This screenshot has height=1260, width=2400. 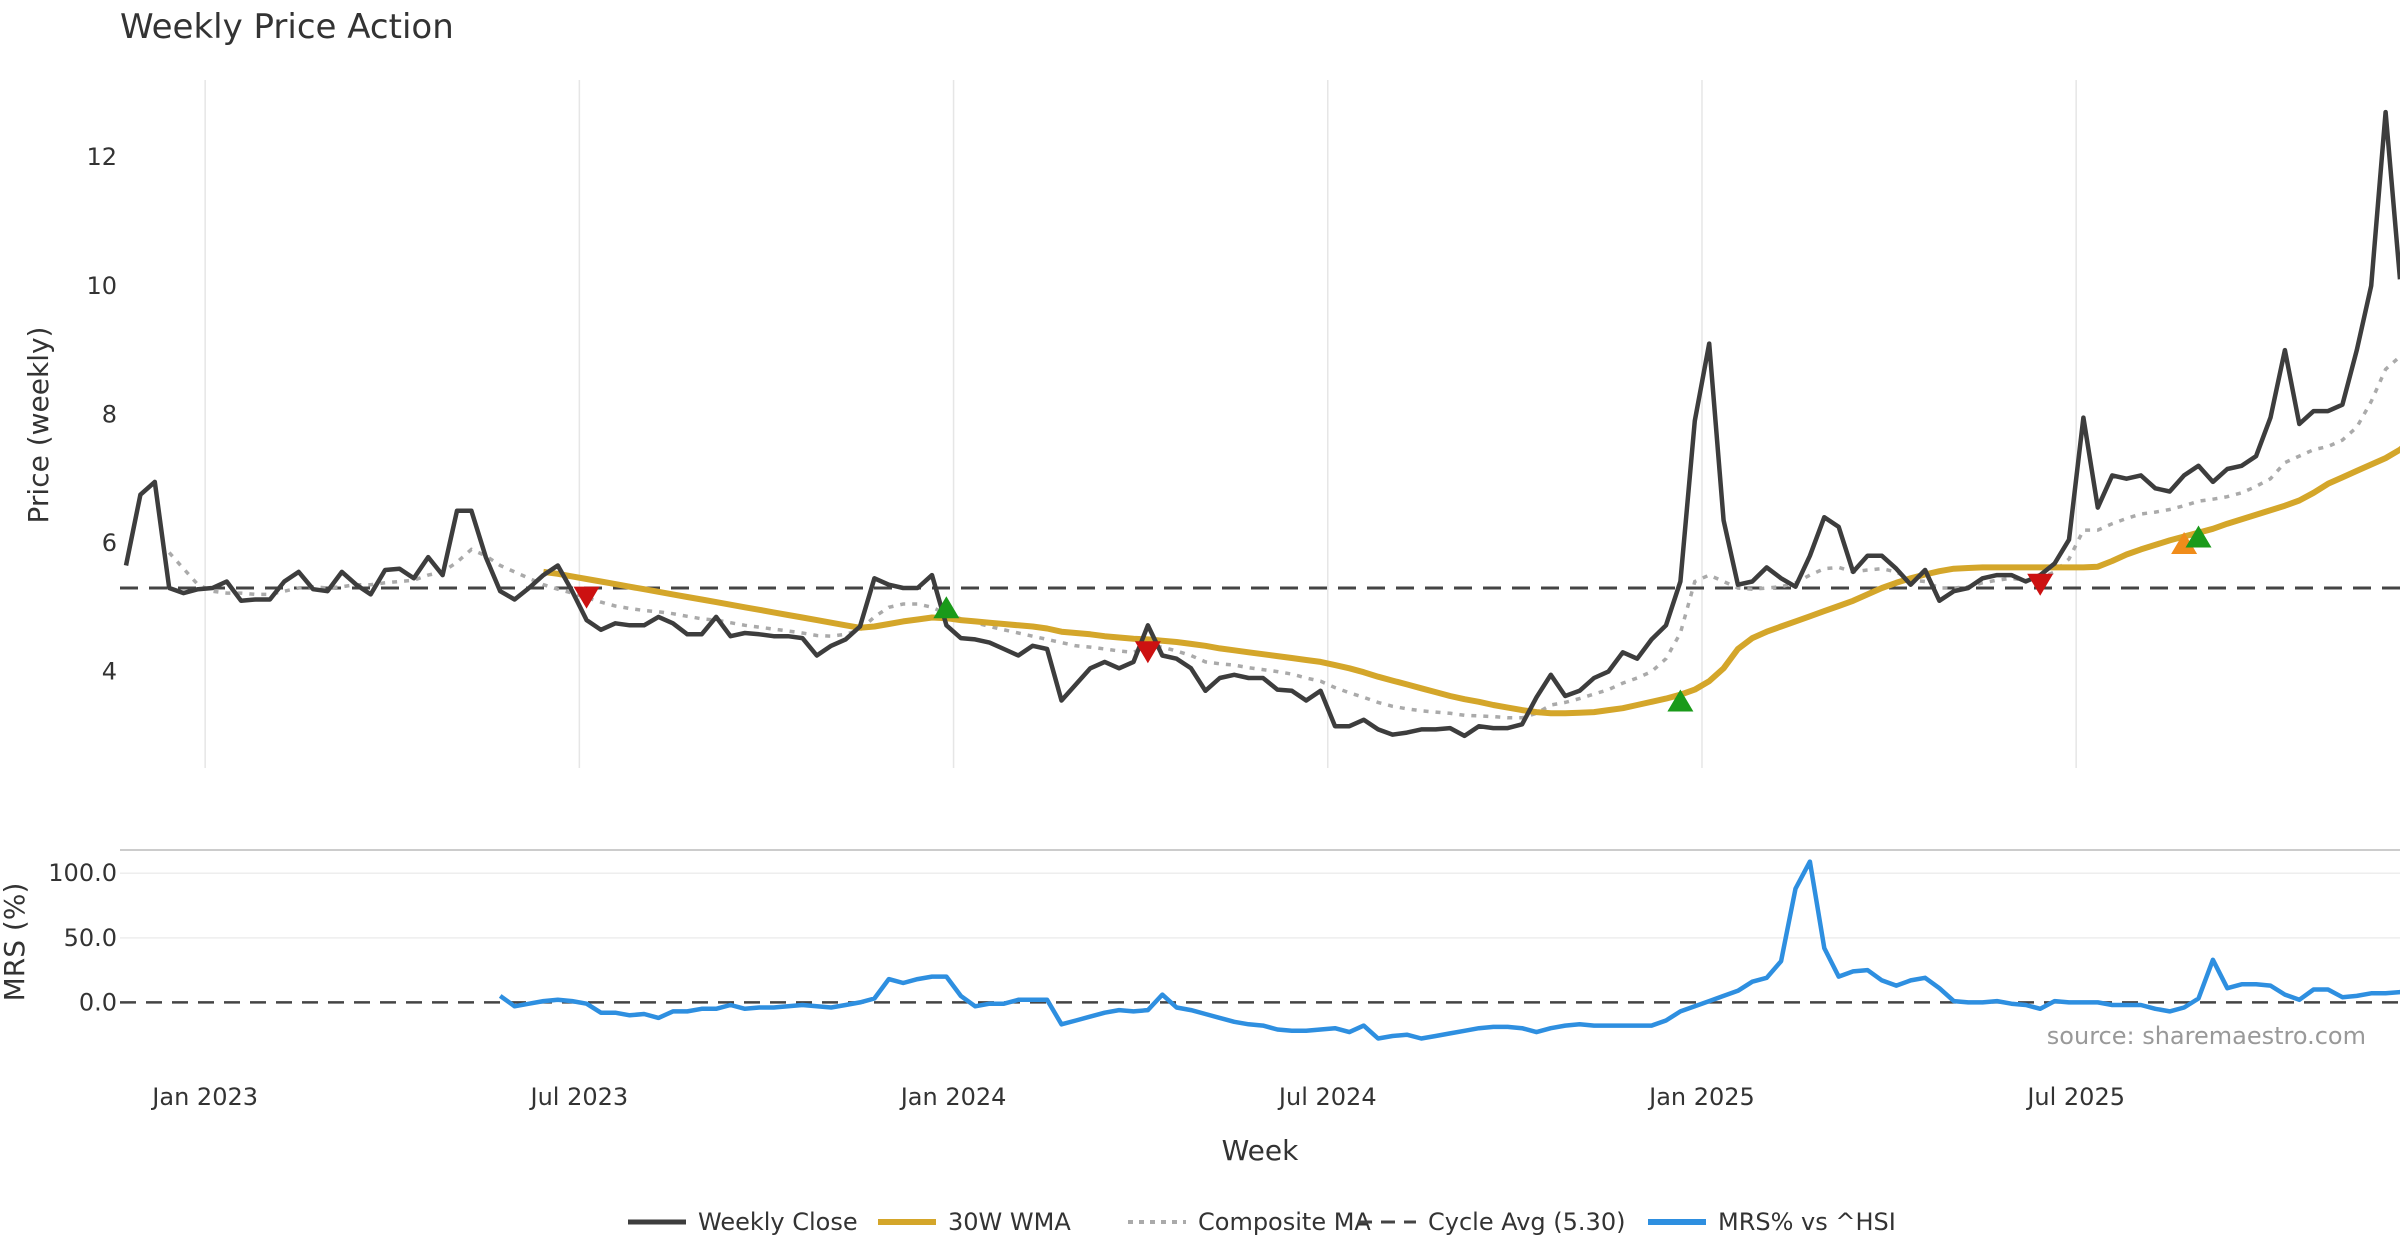 I want to click on legend-item: Composite MA, so click(x=1249, y=1222).